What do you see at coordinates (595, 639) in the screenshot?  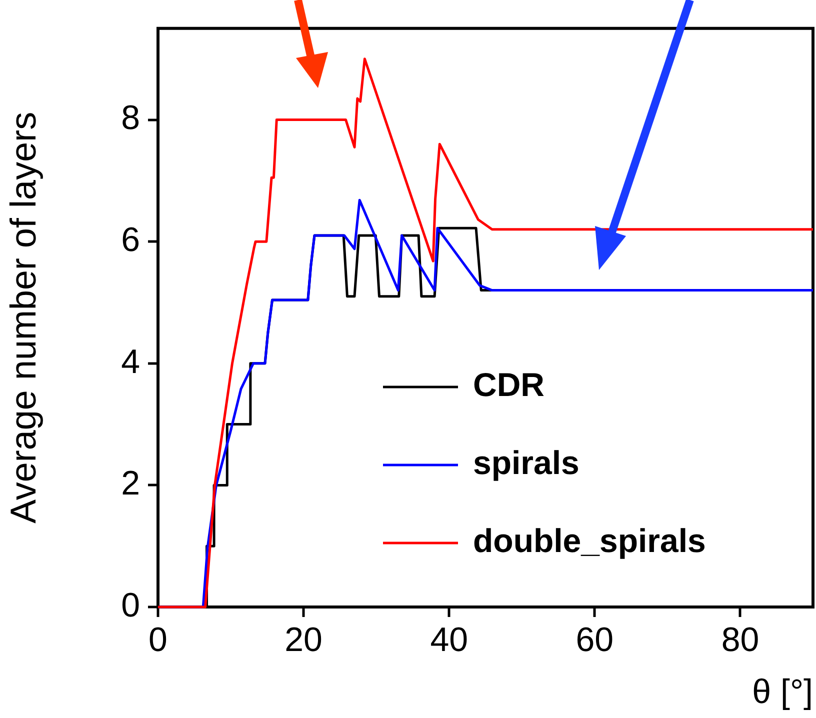 I see `x-tick-label: 60` at bounding box center [595, 639].